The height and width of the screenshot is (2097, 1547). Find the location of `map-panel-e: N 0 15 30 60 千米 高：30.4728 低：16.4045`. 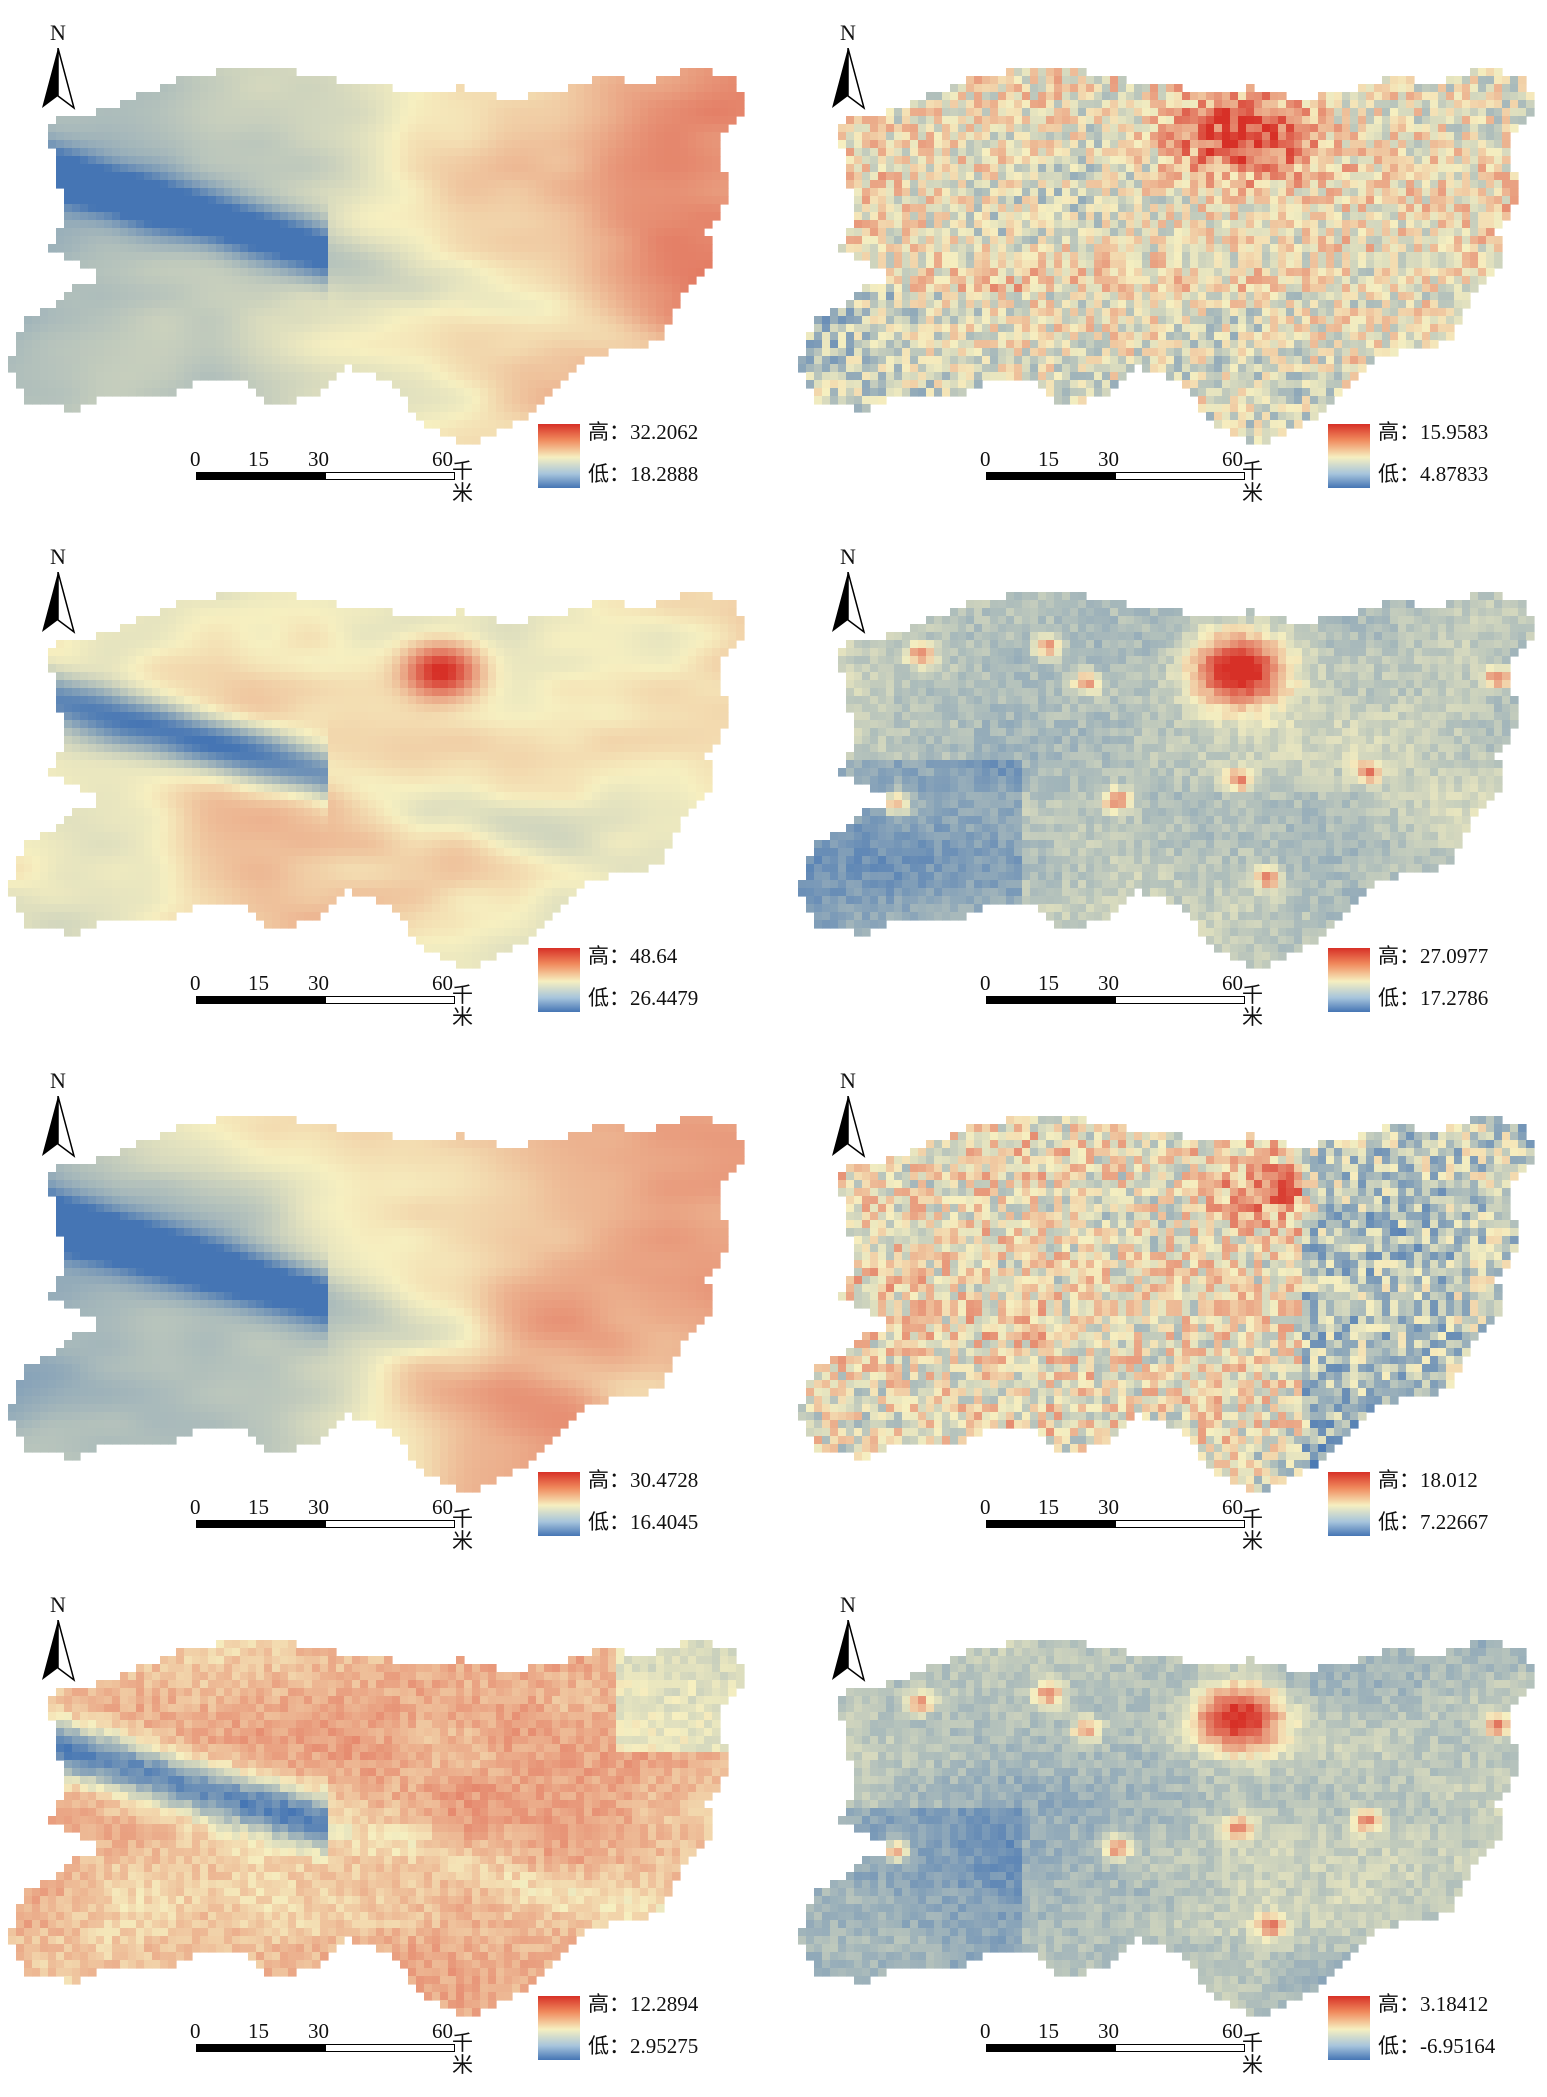

map-panel-e: N 0 15 30 60 千米 高：30.4728 低：16.4045 is located at coordinates (386, 1310).